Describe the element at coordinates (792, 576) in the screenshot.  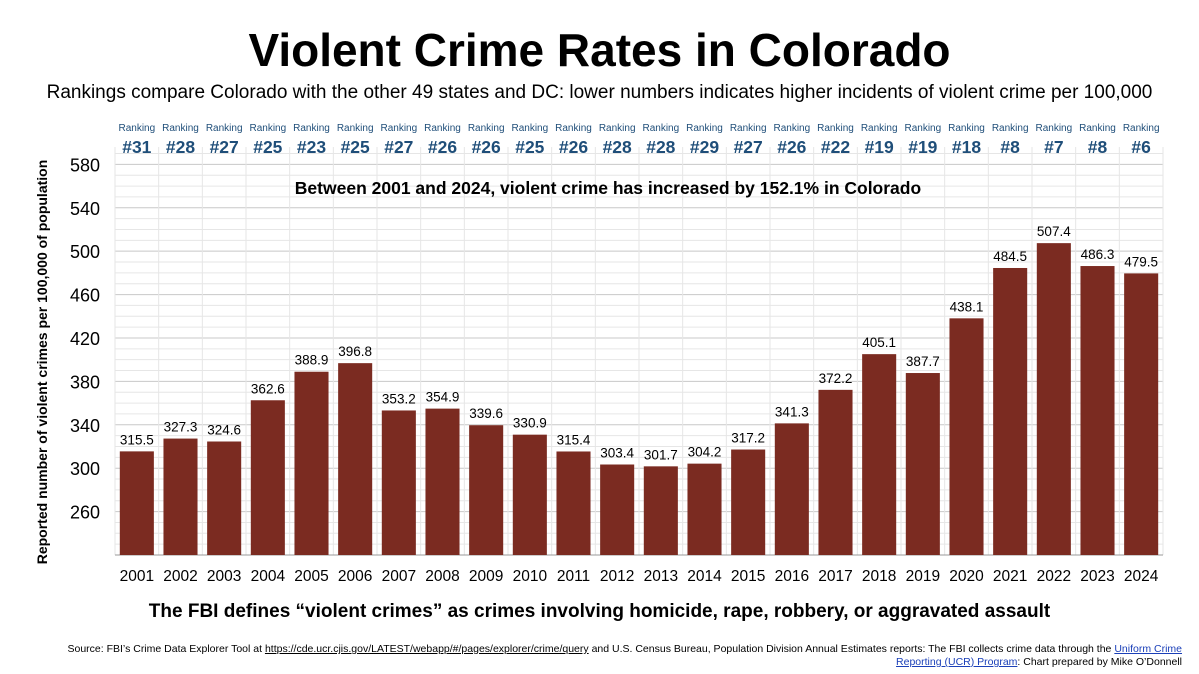
I see `x-tick-label: 2016` at that location.